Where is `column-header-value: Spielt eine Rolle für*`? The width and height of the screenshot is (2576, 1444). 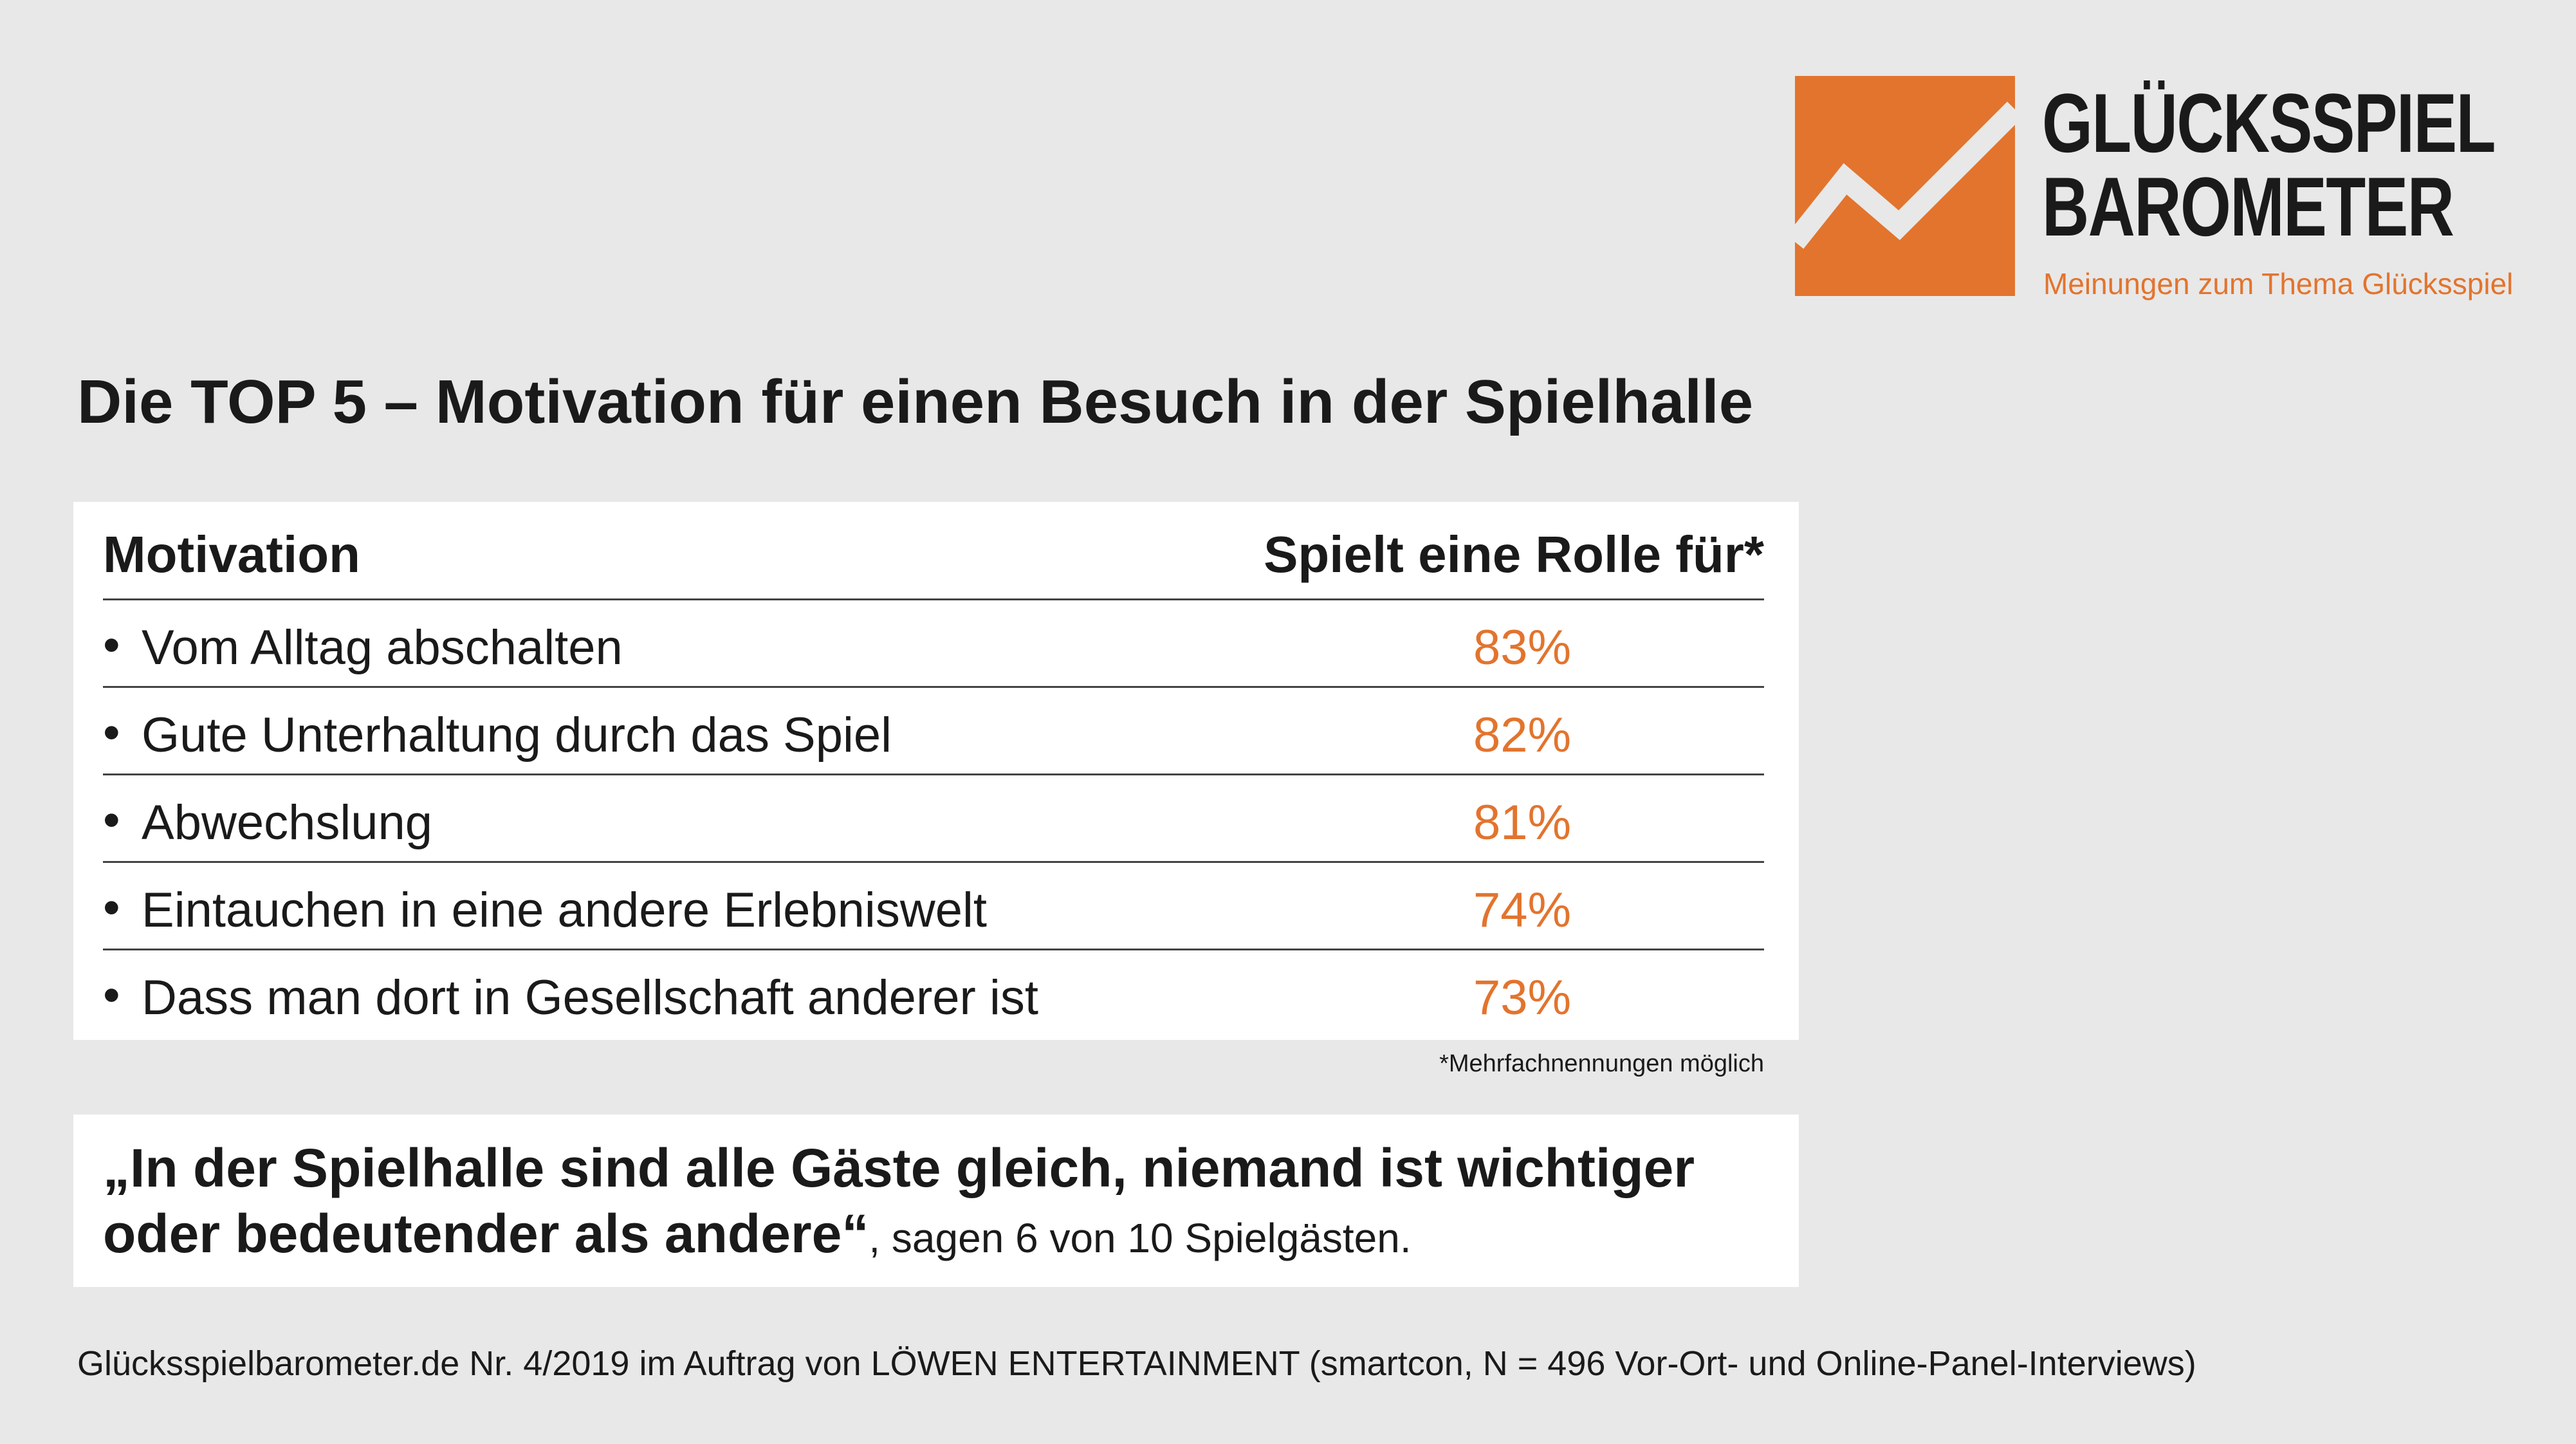 column-header-value: Spielt eine Rolle für* is located at coordinates (1514, 555).